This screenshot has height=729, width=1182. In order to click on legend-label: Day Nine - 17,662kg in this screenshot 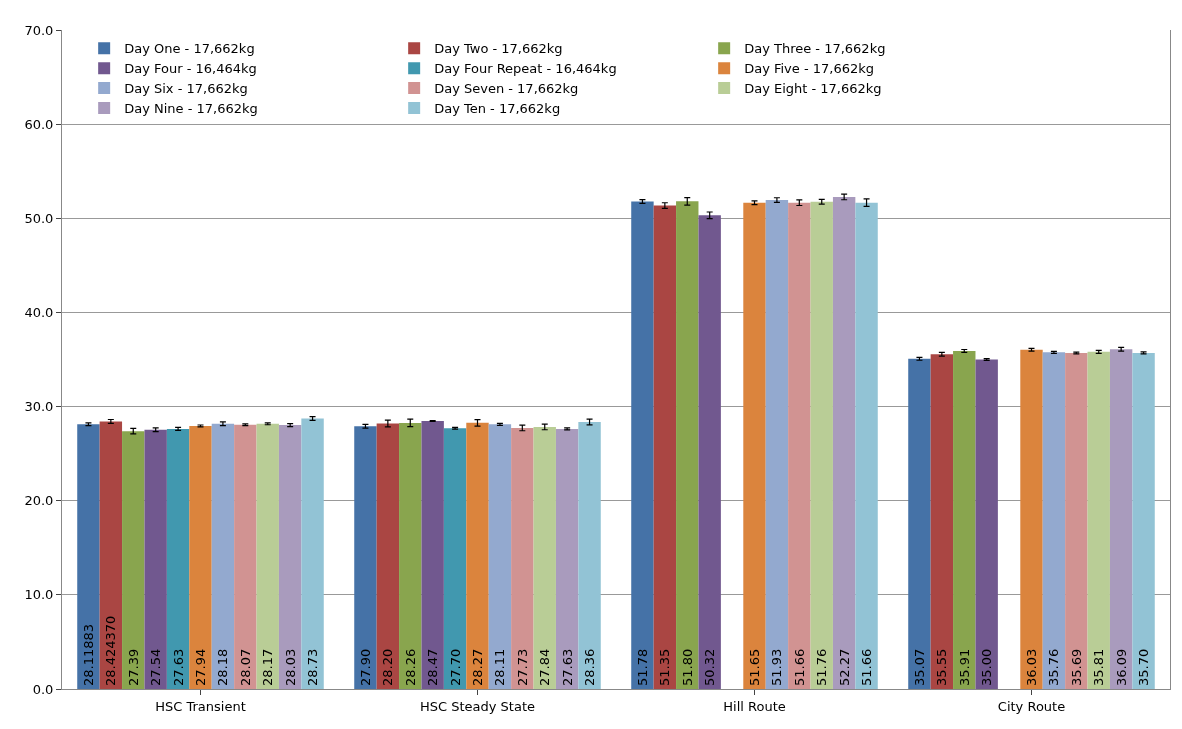, I will do `click(191, 109)`.